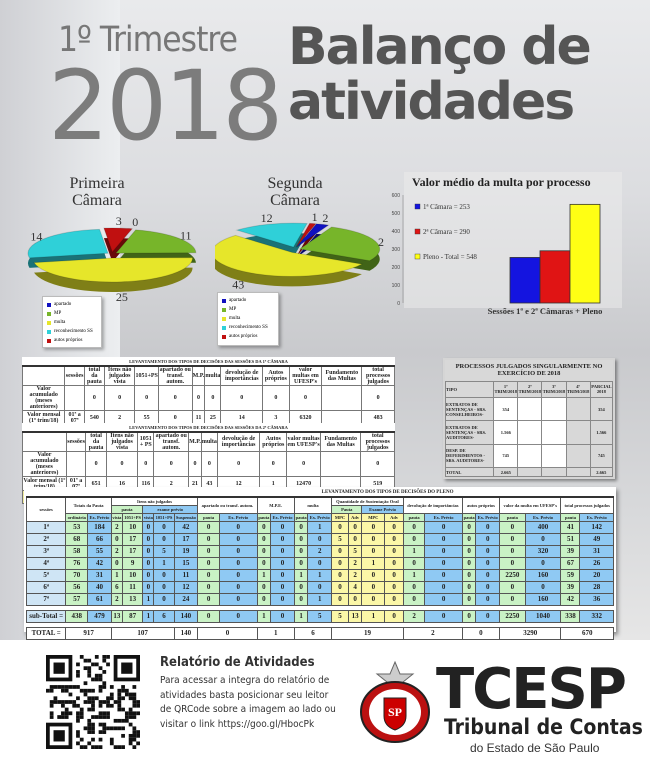 The width and height of the screenshot is (650, 763). Describe the element at coordinates (46, 599) in the screenshot. I see `table-cell: 7ª` at that location.